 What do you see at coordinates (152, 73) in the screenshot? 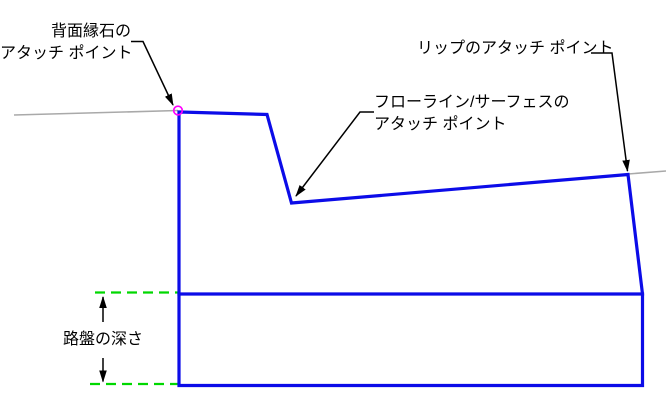
I see `back-curb-leader-arrow` at bounding box center [152, 73].